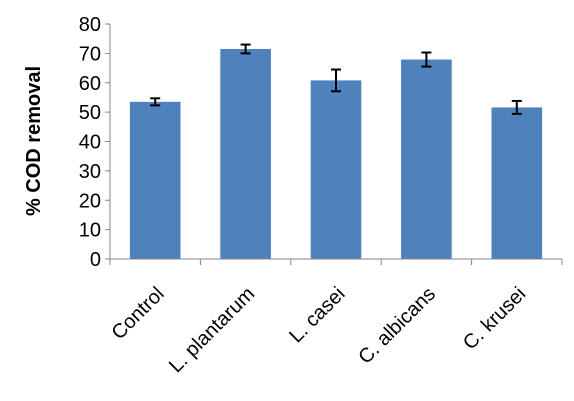  I want to click on x-tick-label: L. casei, so click(317, 315).